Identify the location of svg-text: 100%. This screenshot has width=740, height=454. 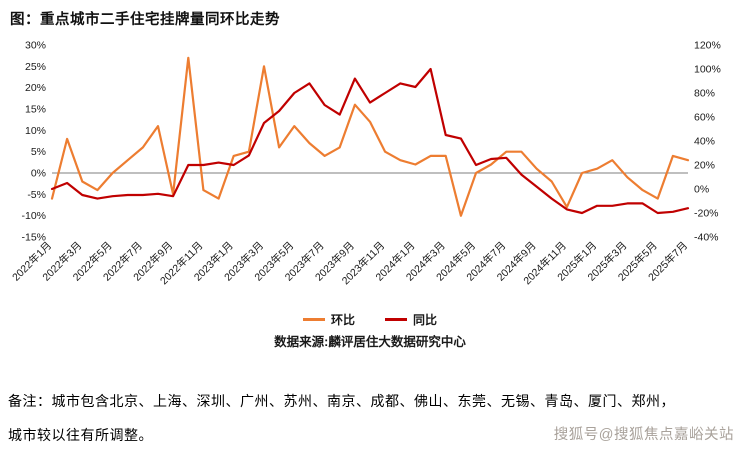
(707, 70).